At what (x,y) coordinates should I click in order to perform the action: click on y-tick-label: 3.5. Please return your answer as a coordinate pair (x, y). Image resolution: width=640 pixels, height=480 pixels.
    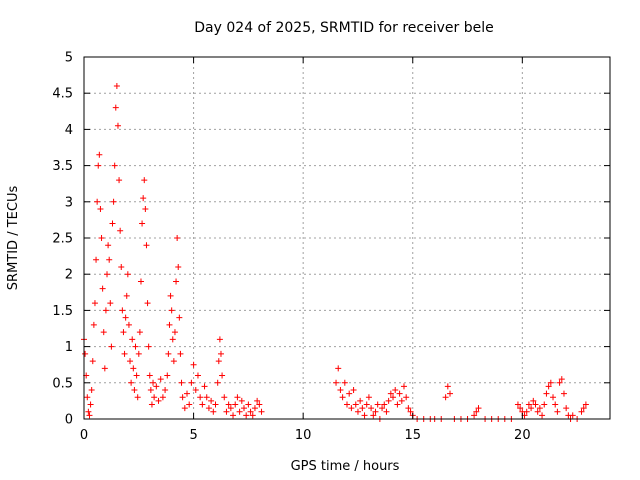
    Looking at the image, I should click on (62, 166).